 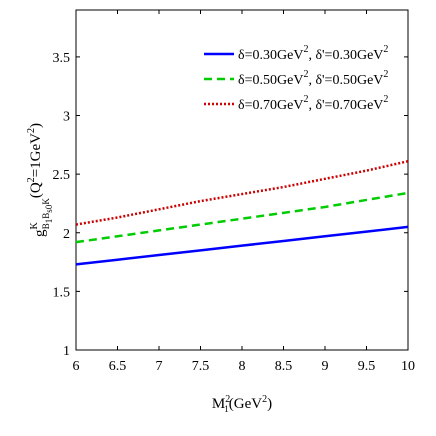 What do you see at coordinates (270, 105) in the screenshot?
I see `legend-3-a: δ=0.70GeV` at bounding box center [270, 105].